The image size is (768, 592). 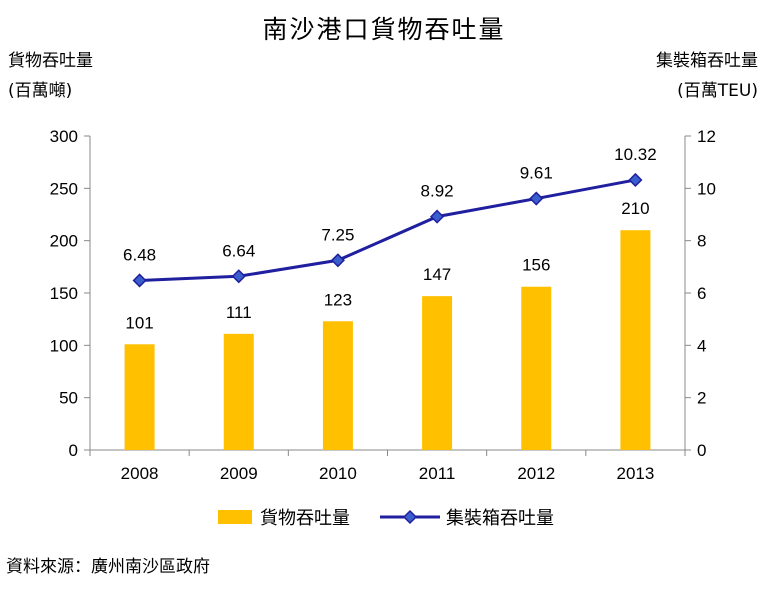 I want to click on left-tick-label: 50, so click(x=68, y=398).